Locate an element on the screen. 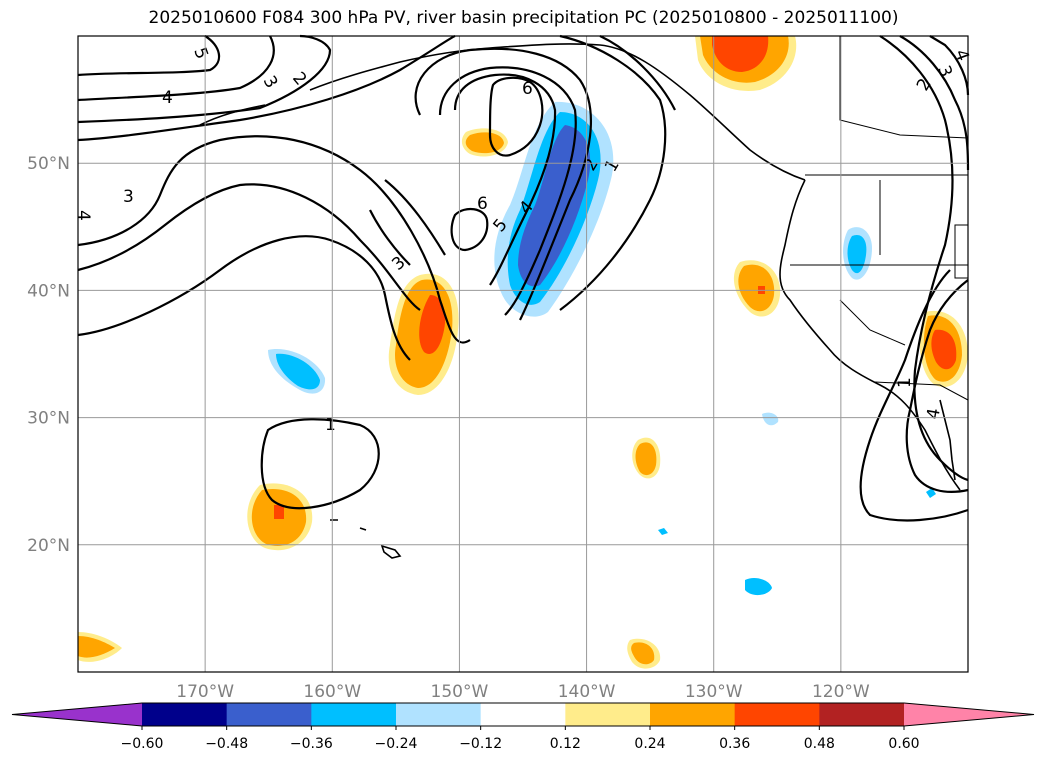  colorbar-label: 0.12 is located at coordinates (565, 744).